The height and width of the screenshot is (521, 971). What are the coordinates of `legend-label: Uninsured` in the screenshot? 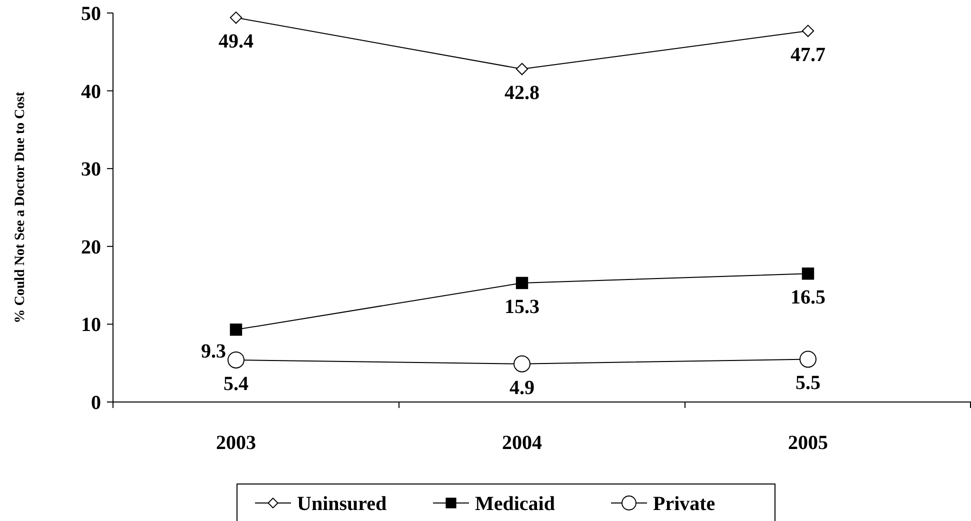 It's located at (342, 504).